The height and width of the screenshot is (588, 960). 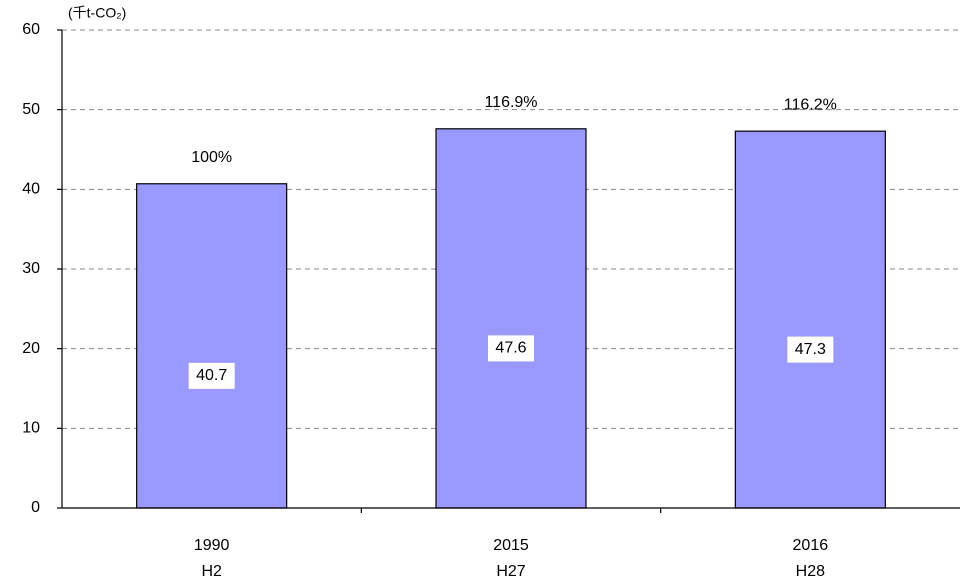 What do you see at coordinates (31, 109) in the screenshot?
I see `y-tick-label: 50` at bounding box center [31, 109].